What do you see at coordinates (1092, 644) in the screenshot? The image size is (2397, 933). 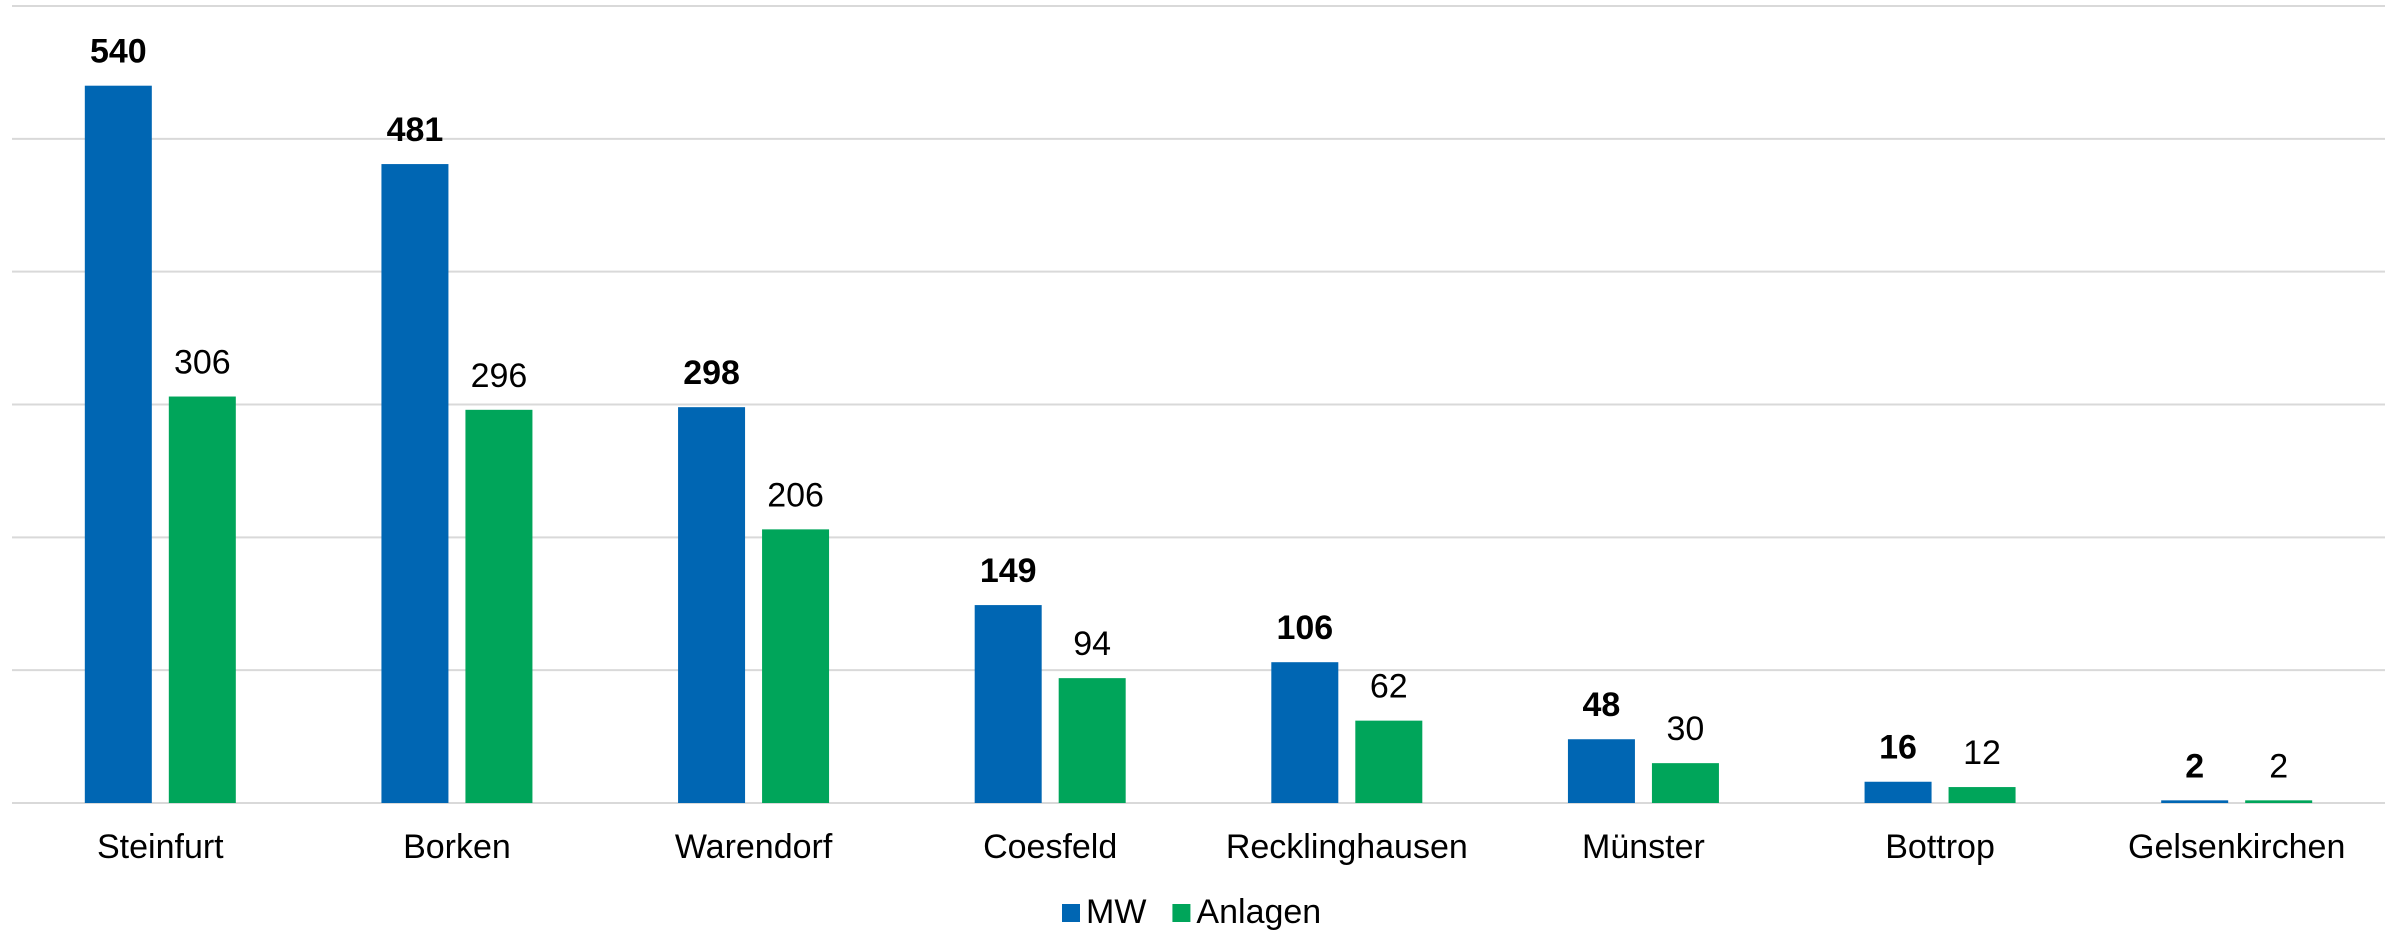 I see `data-label: 94` at bounding box center [1092, 644].